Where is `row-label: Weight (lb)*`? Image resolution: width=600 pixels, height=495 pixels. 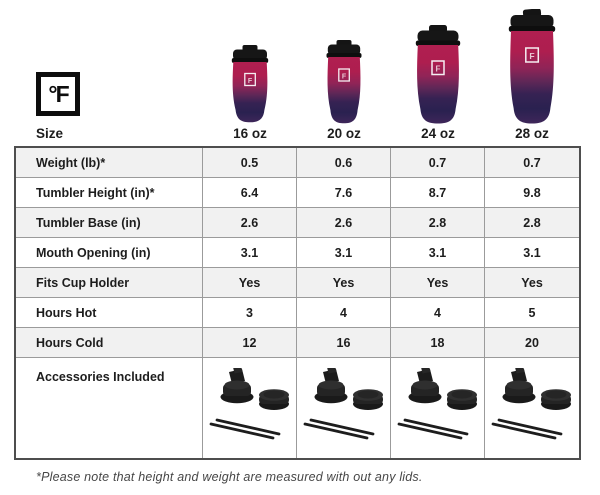
row-label: Weight (lb)* is located at coordinates (109, 163).